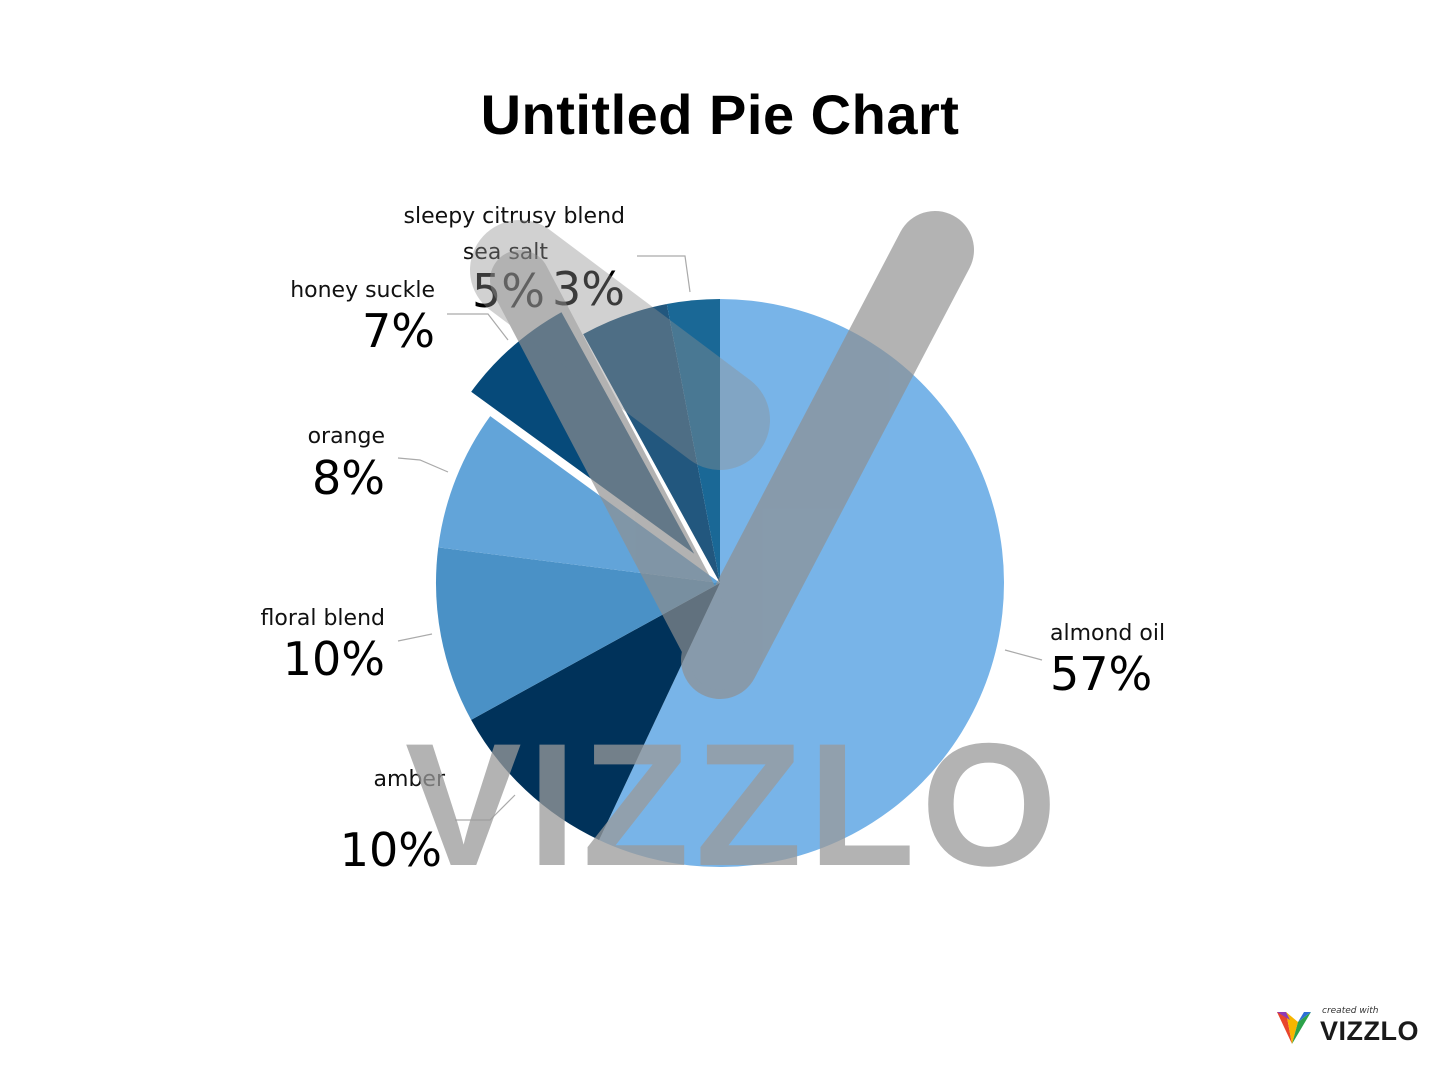  Describe the element at coordinates (362, 290) in the screenshot. I see `slice-label: honey suckle` at that location.